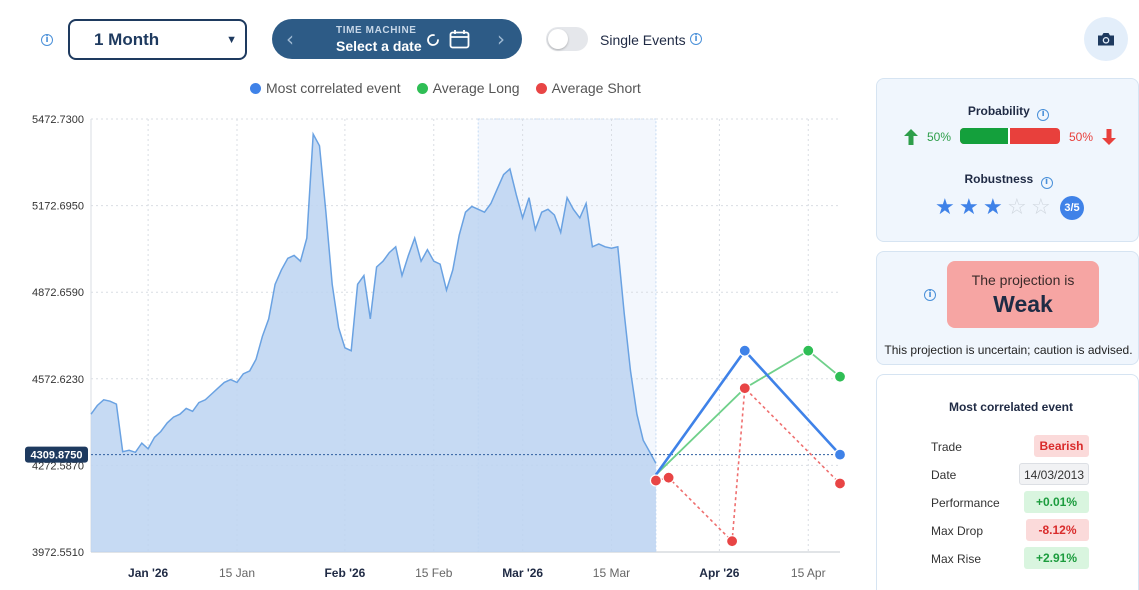 The height and width of the screenshot is (590, 1139). I want to click on current-value-badge, so click(56, 454).